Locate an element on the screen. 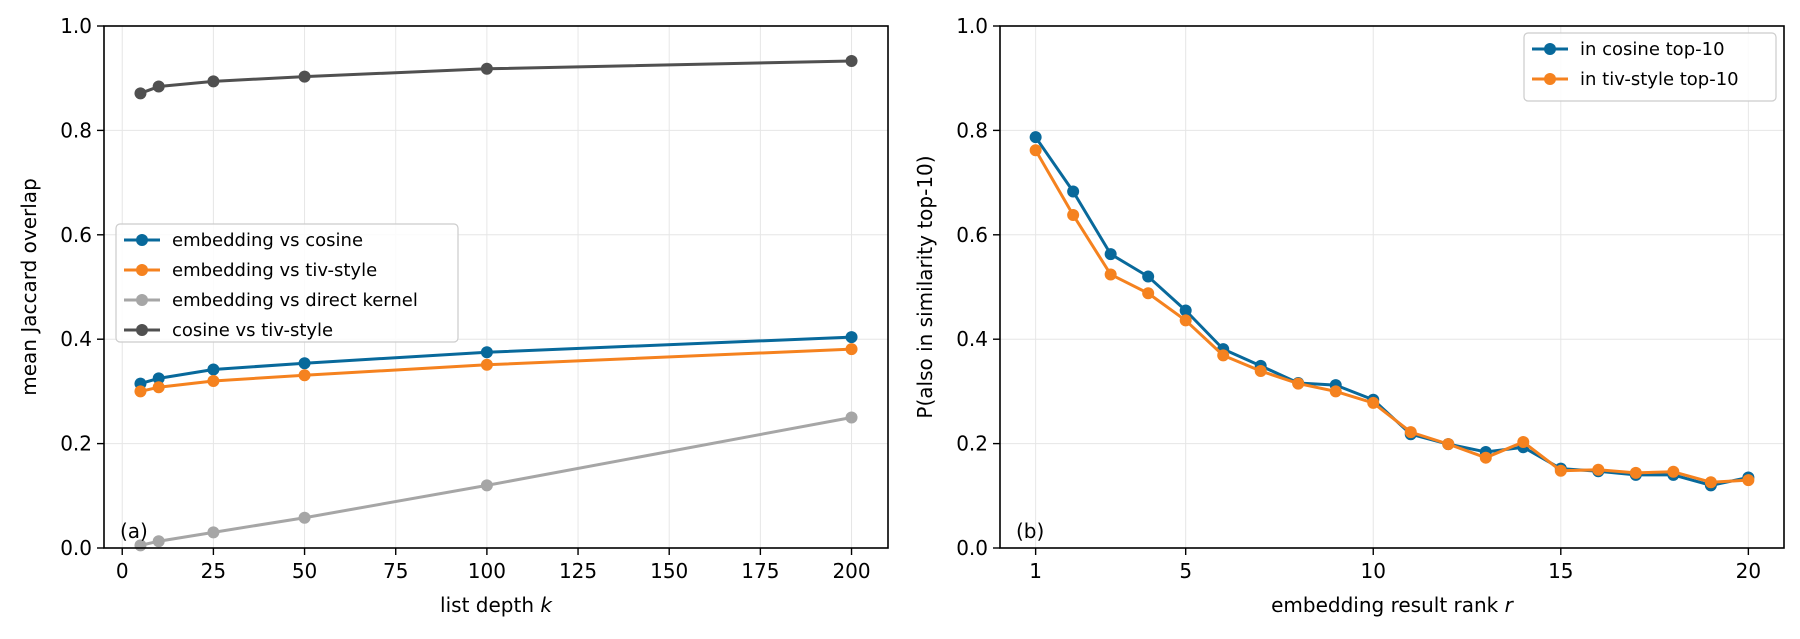 The image size is (1800, 639). legend-label: in cosine top-10 is located at coordinates (1652, 49).